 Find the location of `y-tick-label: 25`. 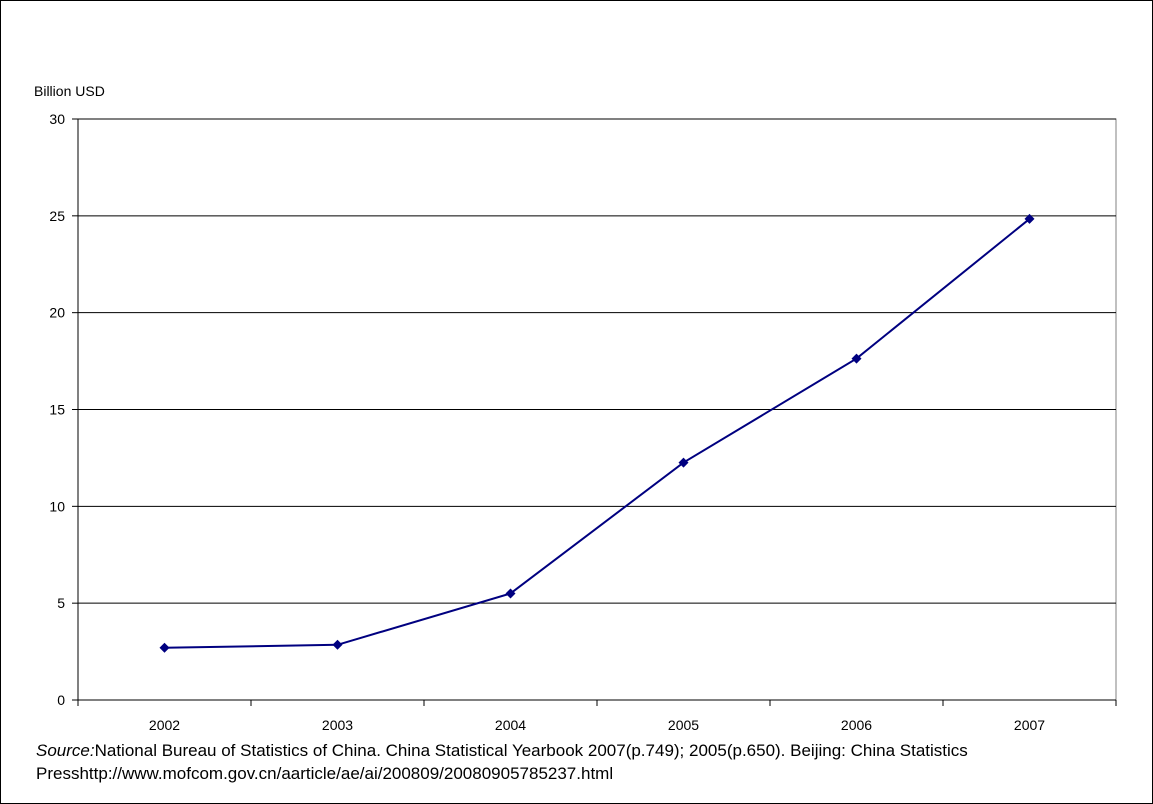

y-tick-label: 25 is located at coordinates (57, 216).